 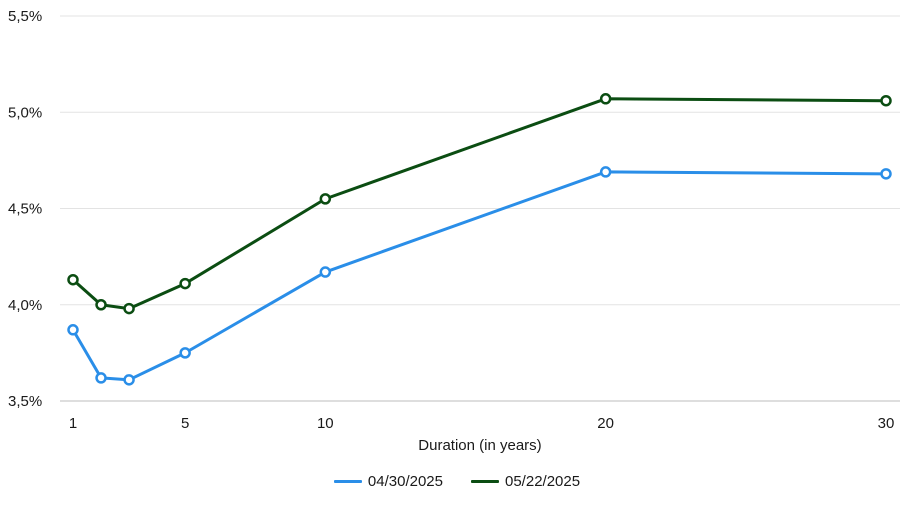 I want to click on legend-item: 04/30/2025, so click(x=388, y=481).